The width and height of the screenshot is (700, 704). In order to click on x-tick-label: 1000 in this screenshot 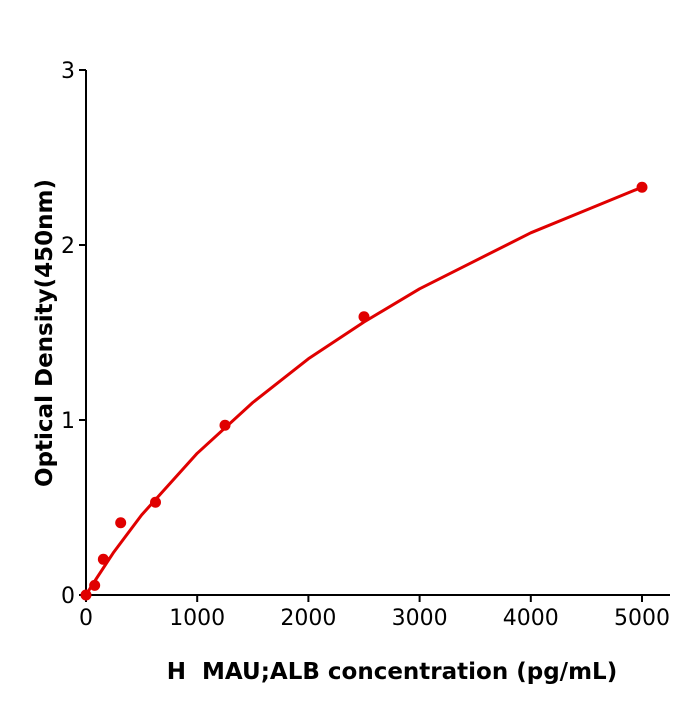, I will do `click(197, 618)`.